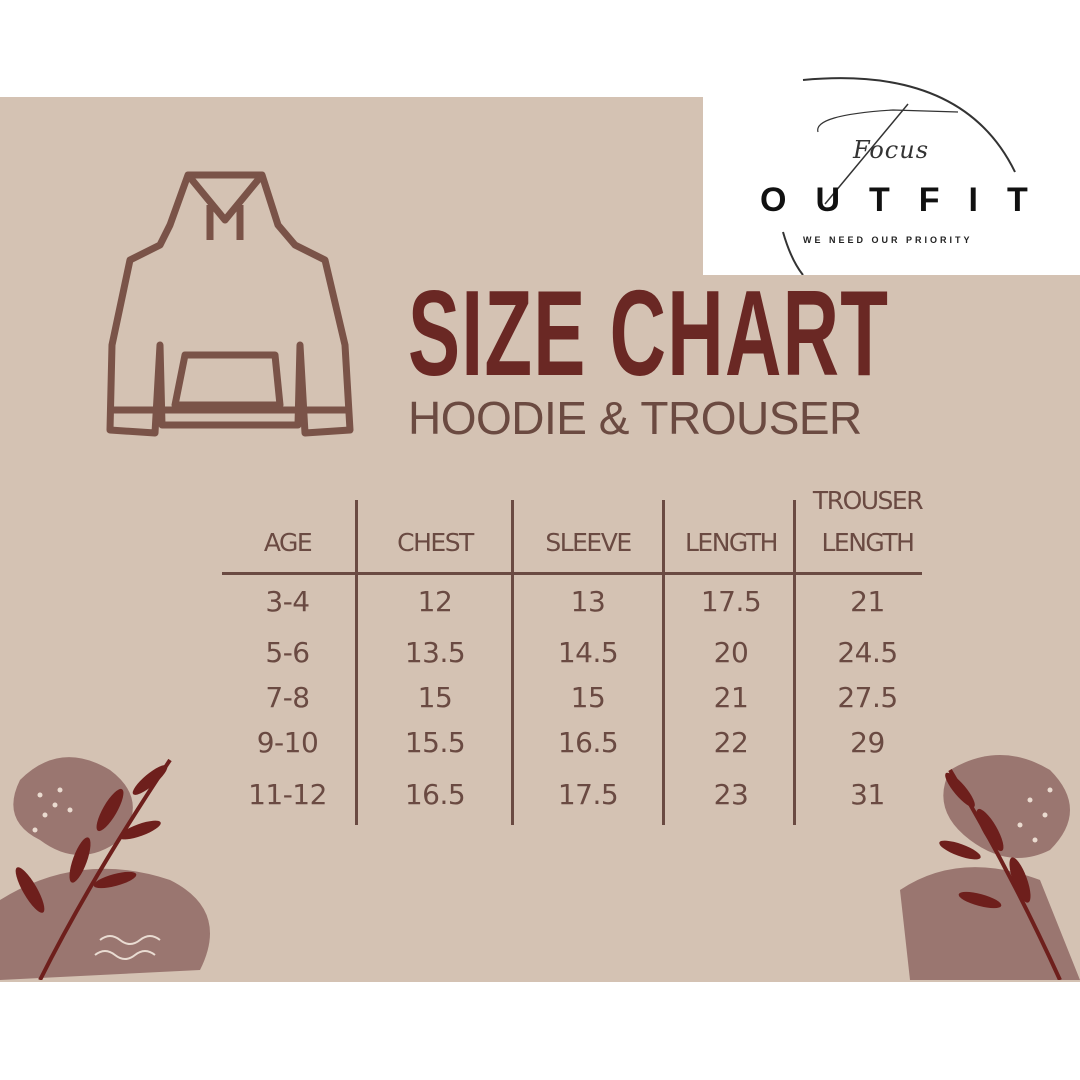 This screenshot has width=1080, height=1080. I want to click on table-cell: 9-10, so click(287, 742).